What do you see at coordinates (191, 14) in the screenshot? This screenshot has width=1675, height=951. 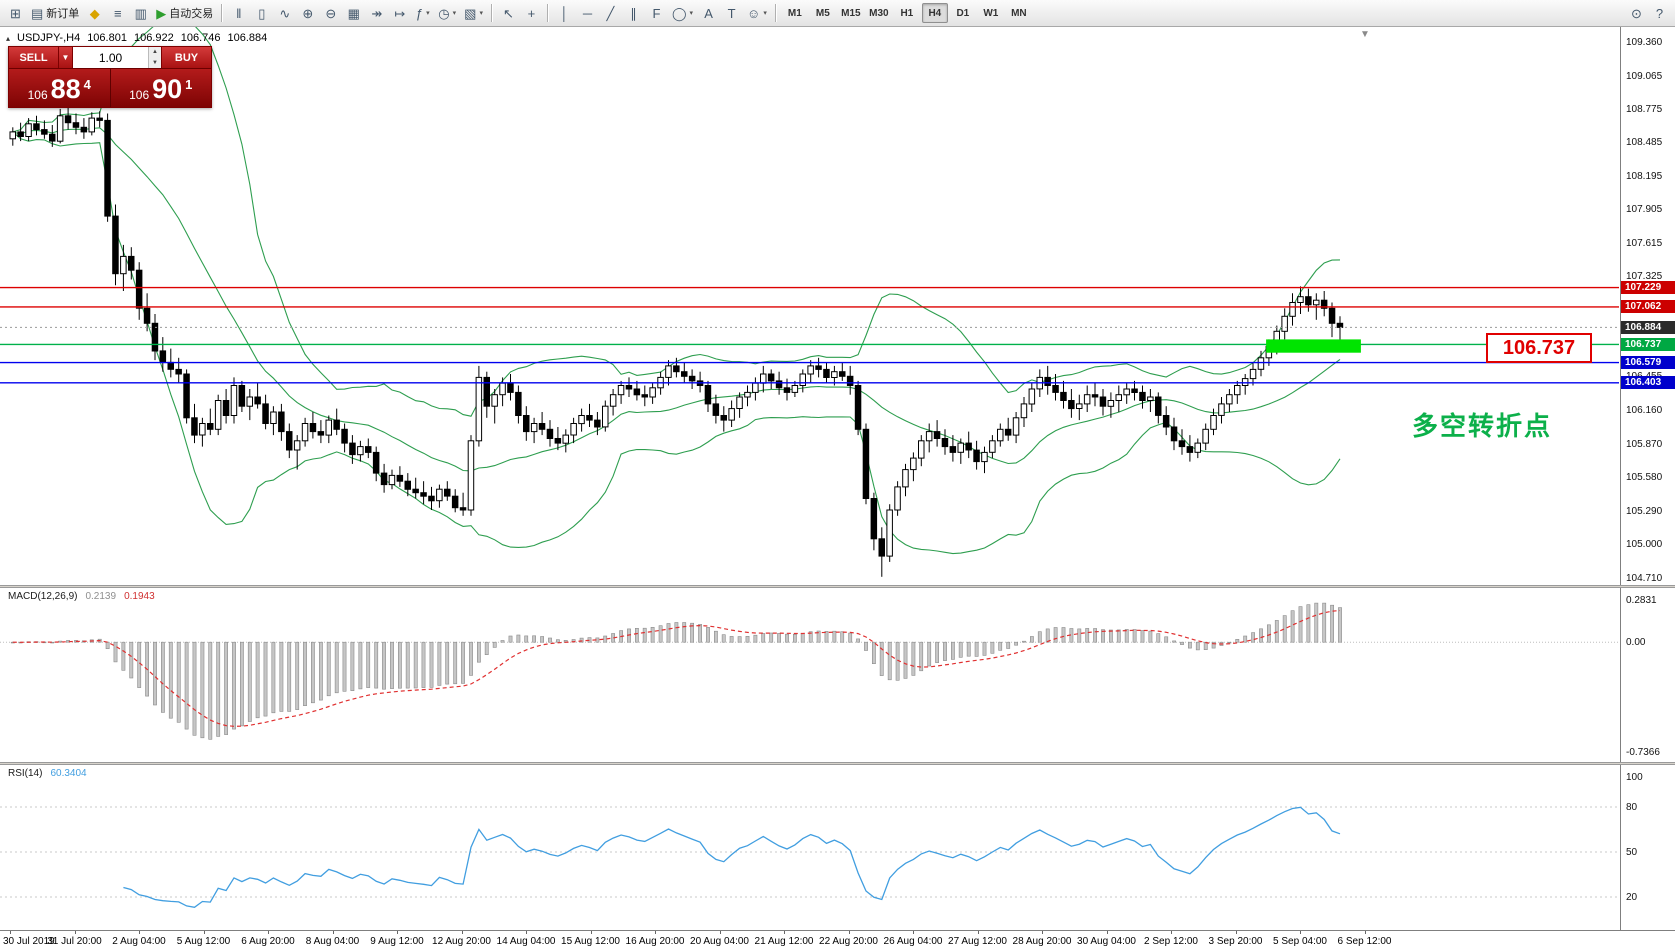 I see `autotrading-button-label: 自动交易` at bounding box center [191, 14].